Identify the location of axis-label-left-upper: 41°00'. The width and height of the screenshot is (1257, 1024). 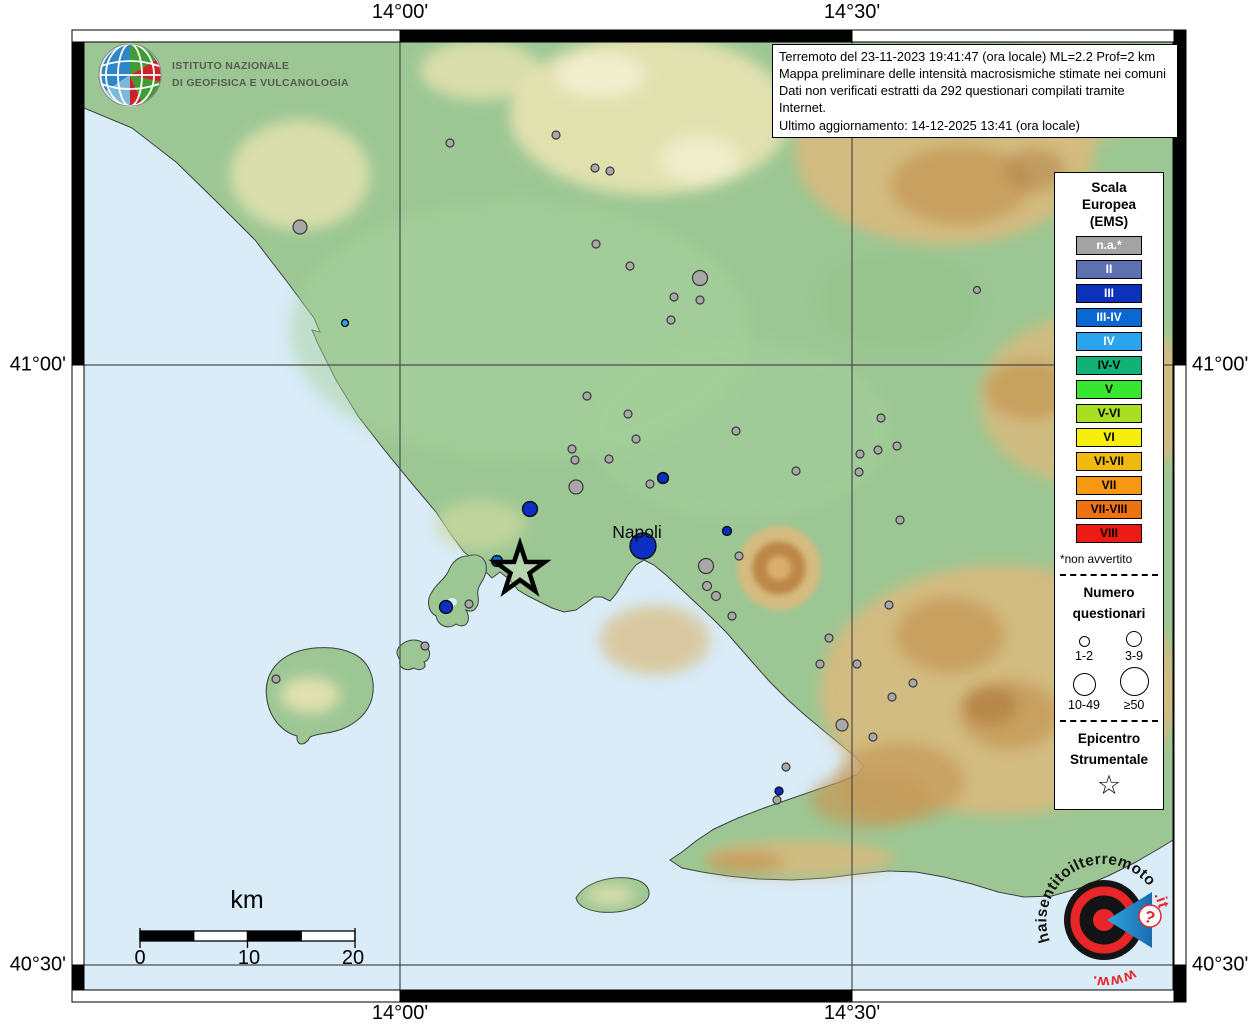
(37, 364).